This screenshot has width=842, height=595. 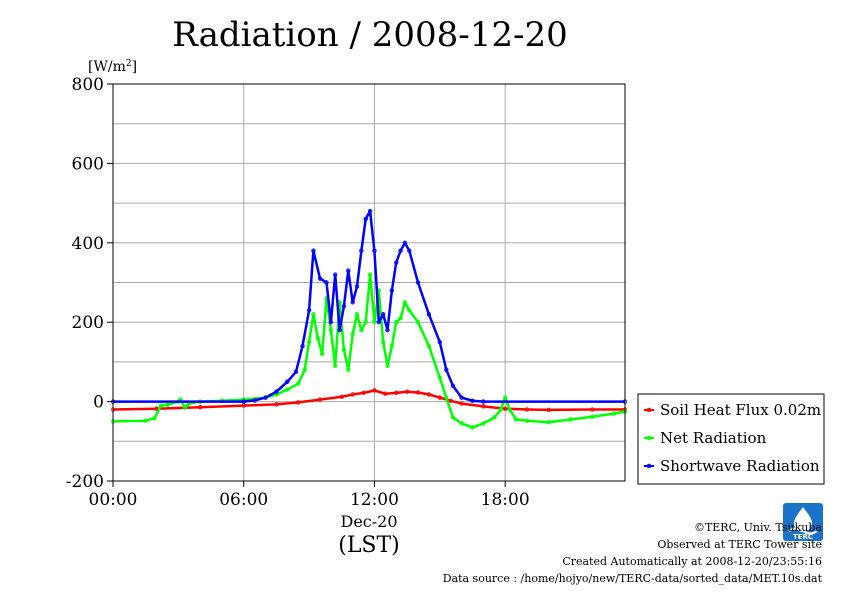 What do you see at coordinates (85, 482) in the screenshot?
I see `y-tick-label: -200` at bounding box center [85, 482].